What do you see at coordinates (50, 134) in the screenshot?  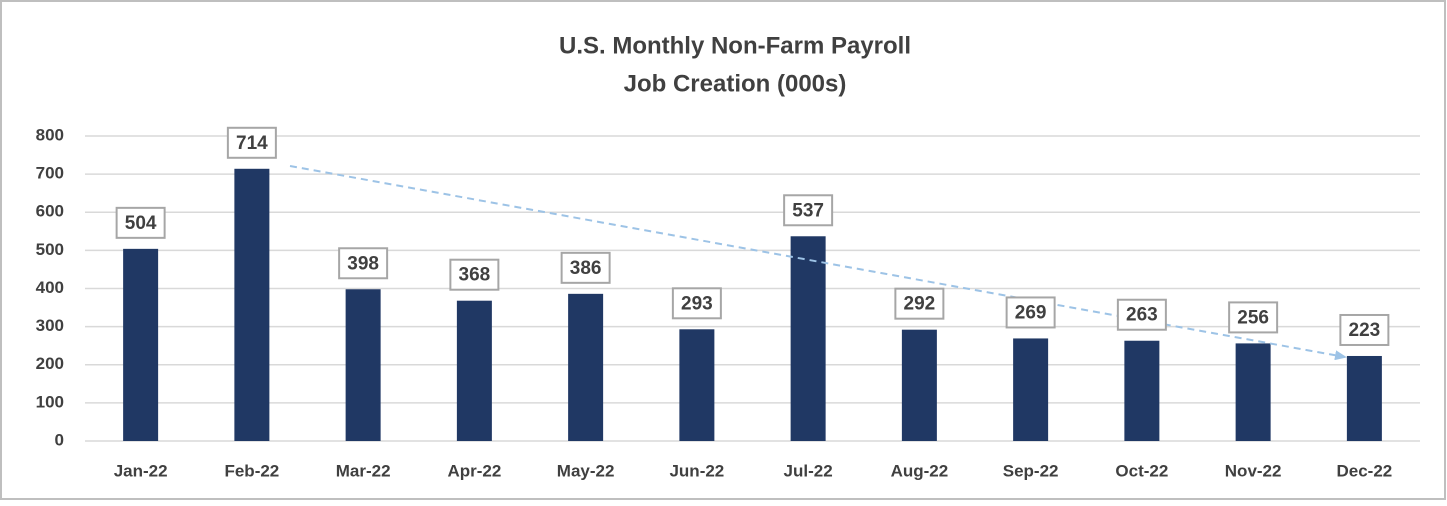 I see `y-tick-label: 800` at bounding box center [50, 134].